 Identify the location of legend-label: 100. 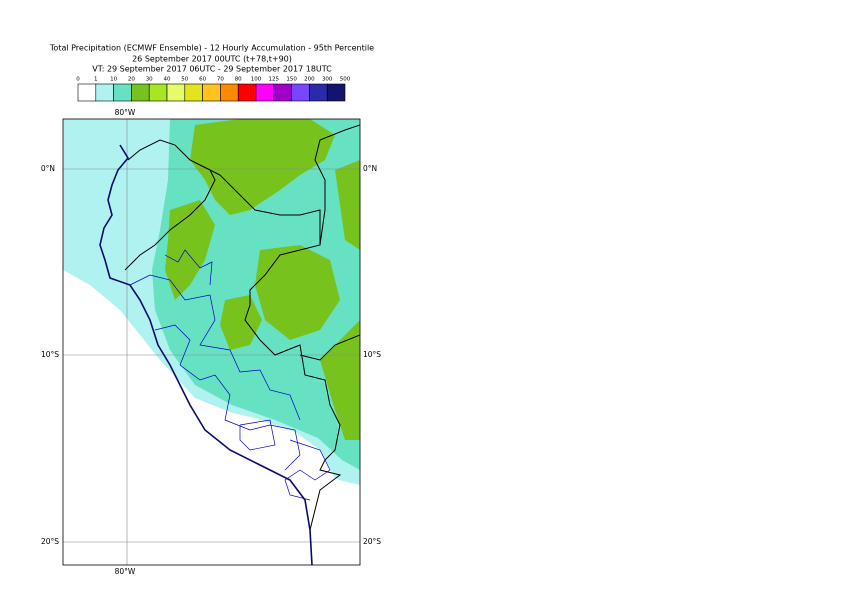
(256, 80).